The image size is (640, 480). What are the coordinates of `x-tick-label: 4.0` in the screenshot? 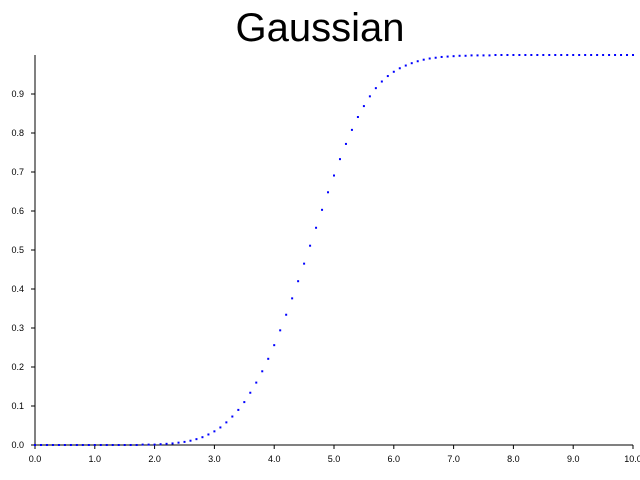 It's located at (274, 459).